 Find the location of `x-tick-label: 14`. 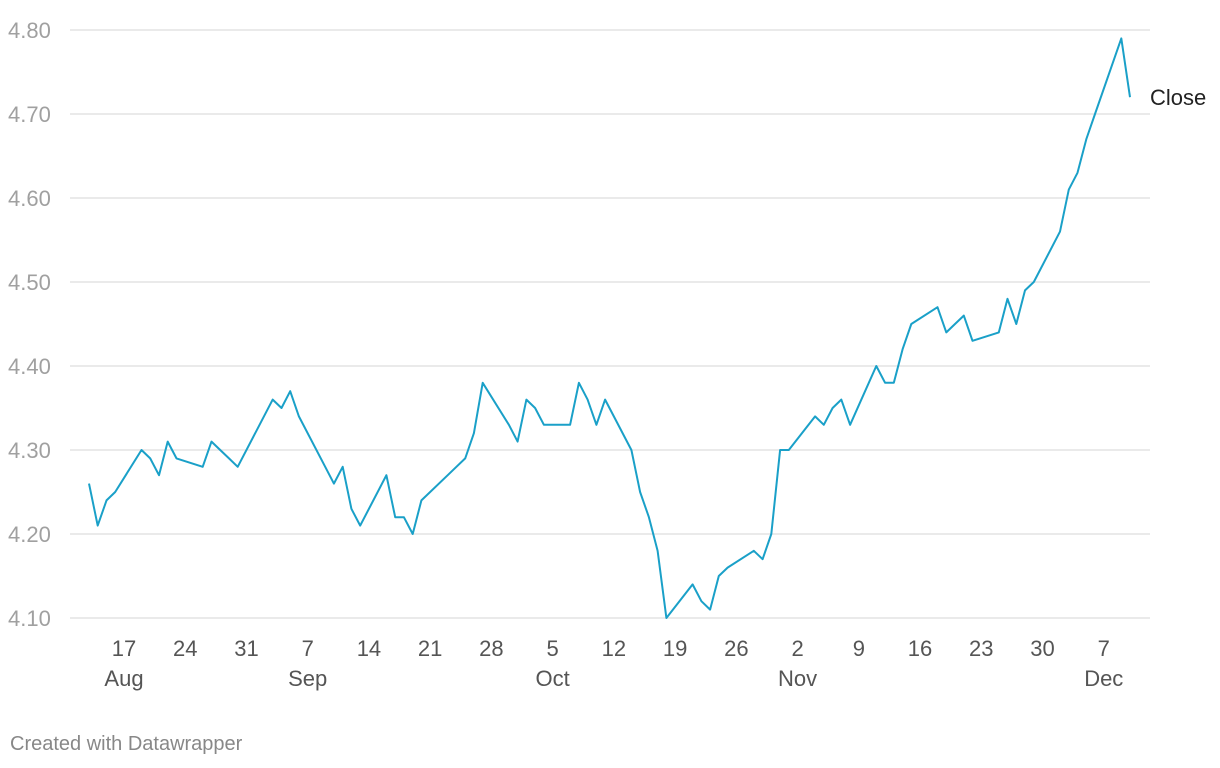

x-tick-label: 14 is located at coordinates (369, 648).